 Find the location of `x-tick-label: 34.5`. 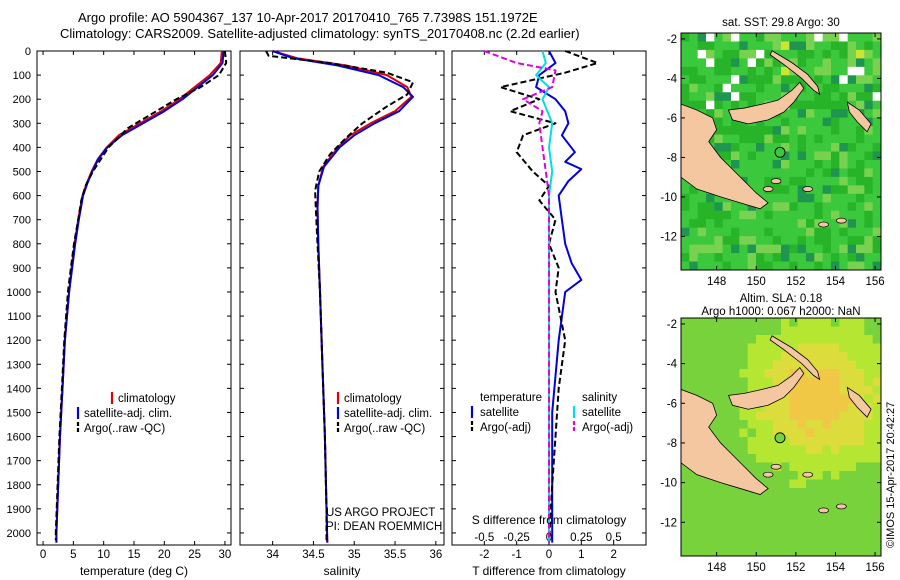

x-tick-label: 34.5 is located at coordinates (313, 555).